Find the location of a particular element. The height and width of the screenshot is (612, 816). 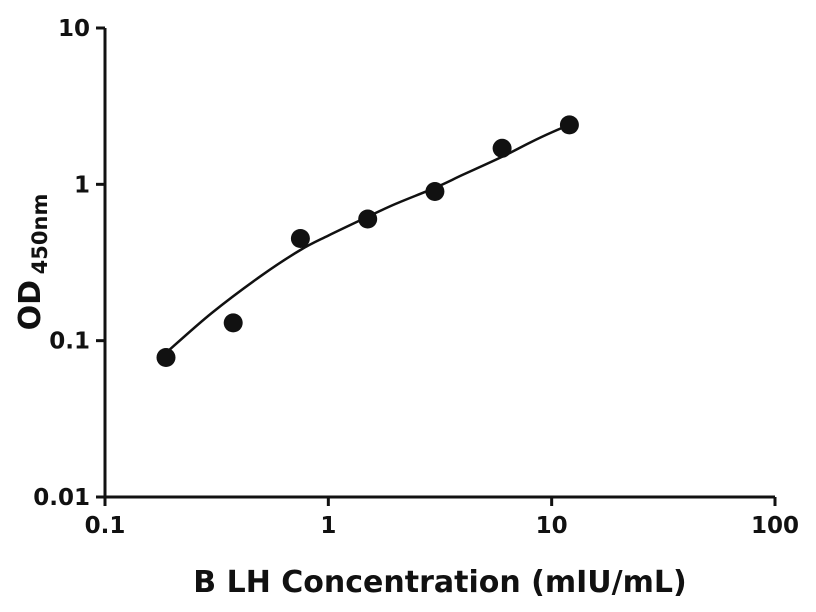

y-axis-title: OD 450nm is located at coordinates (32, 262).